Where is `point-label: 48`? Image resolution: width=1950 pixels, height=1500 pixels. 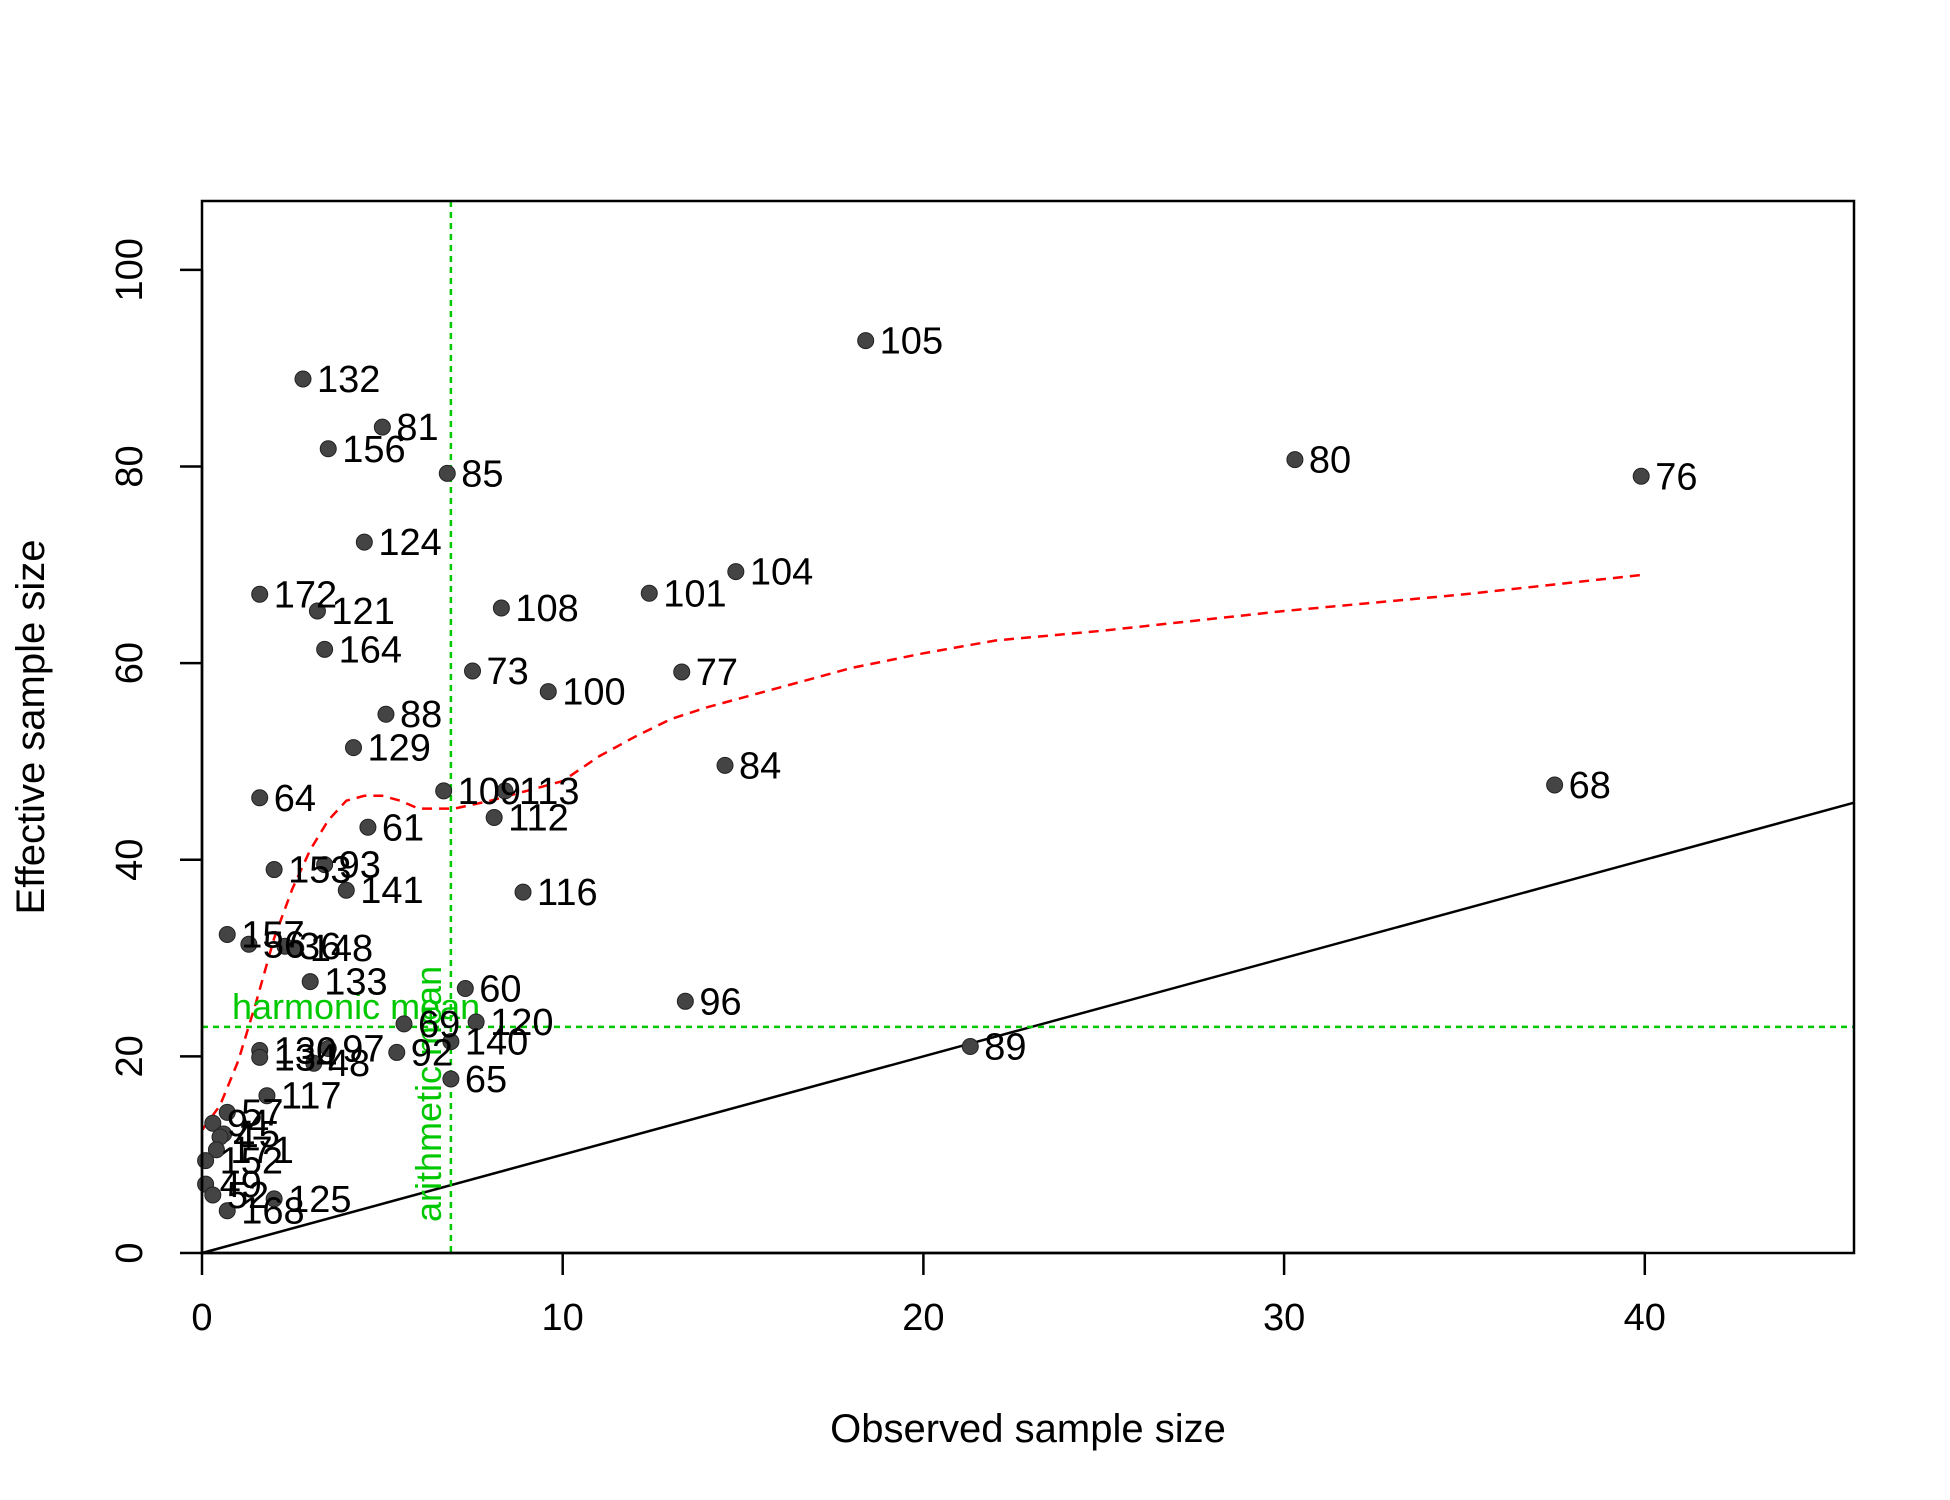 point-label: 48 is located at coordinates (349, 1064).